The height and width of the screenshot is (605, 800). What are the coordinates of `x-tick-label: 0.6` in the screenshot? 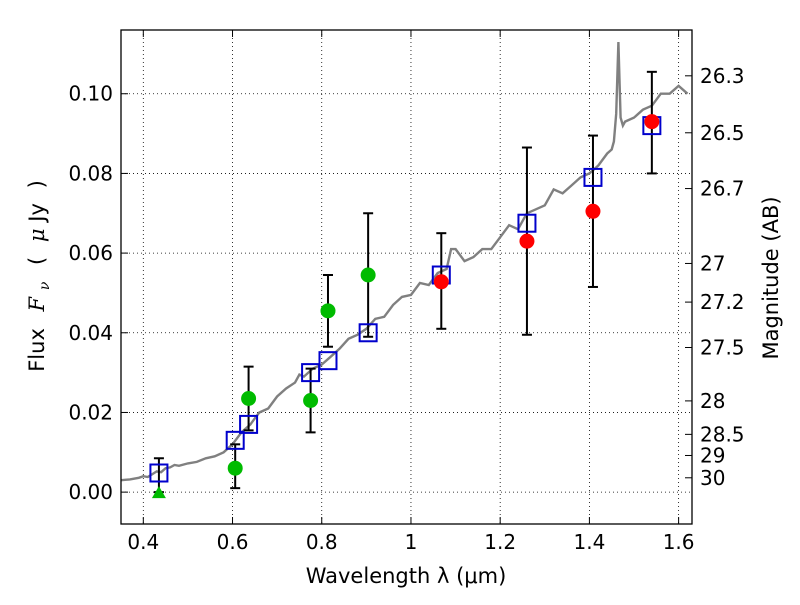 It's located at (233, 542).